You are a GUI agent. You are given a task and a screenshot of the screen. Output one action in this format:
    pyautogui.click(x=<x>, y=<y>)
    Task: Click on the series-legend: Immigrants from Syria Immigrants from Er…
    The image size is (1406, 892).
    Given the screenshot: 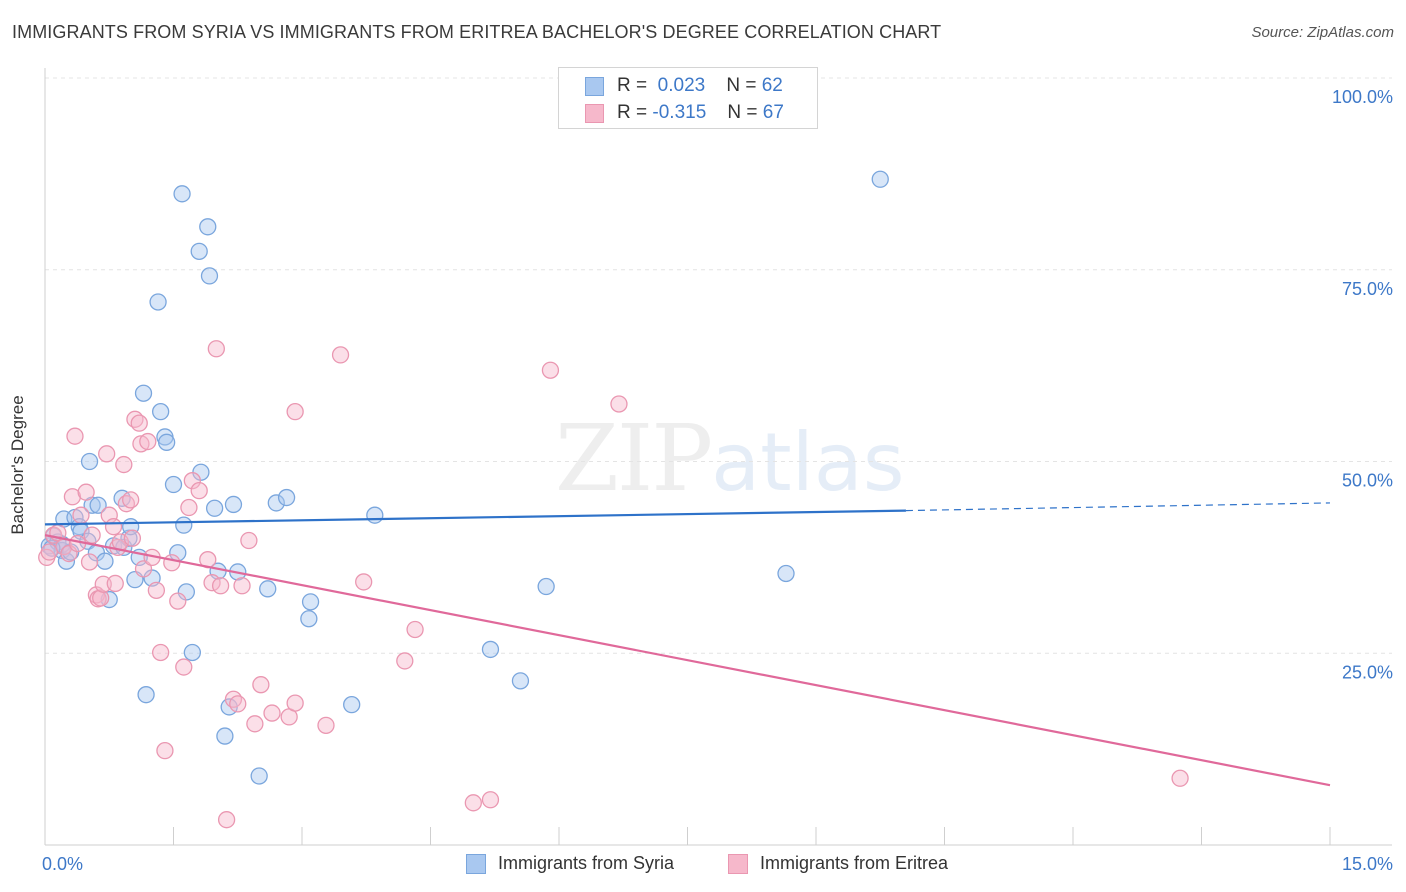 What is the action you would take?
    pyautogui.click(x=703, y=865)
    